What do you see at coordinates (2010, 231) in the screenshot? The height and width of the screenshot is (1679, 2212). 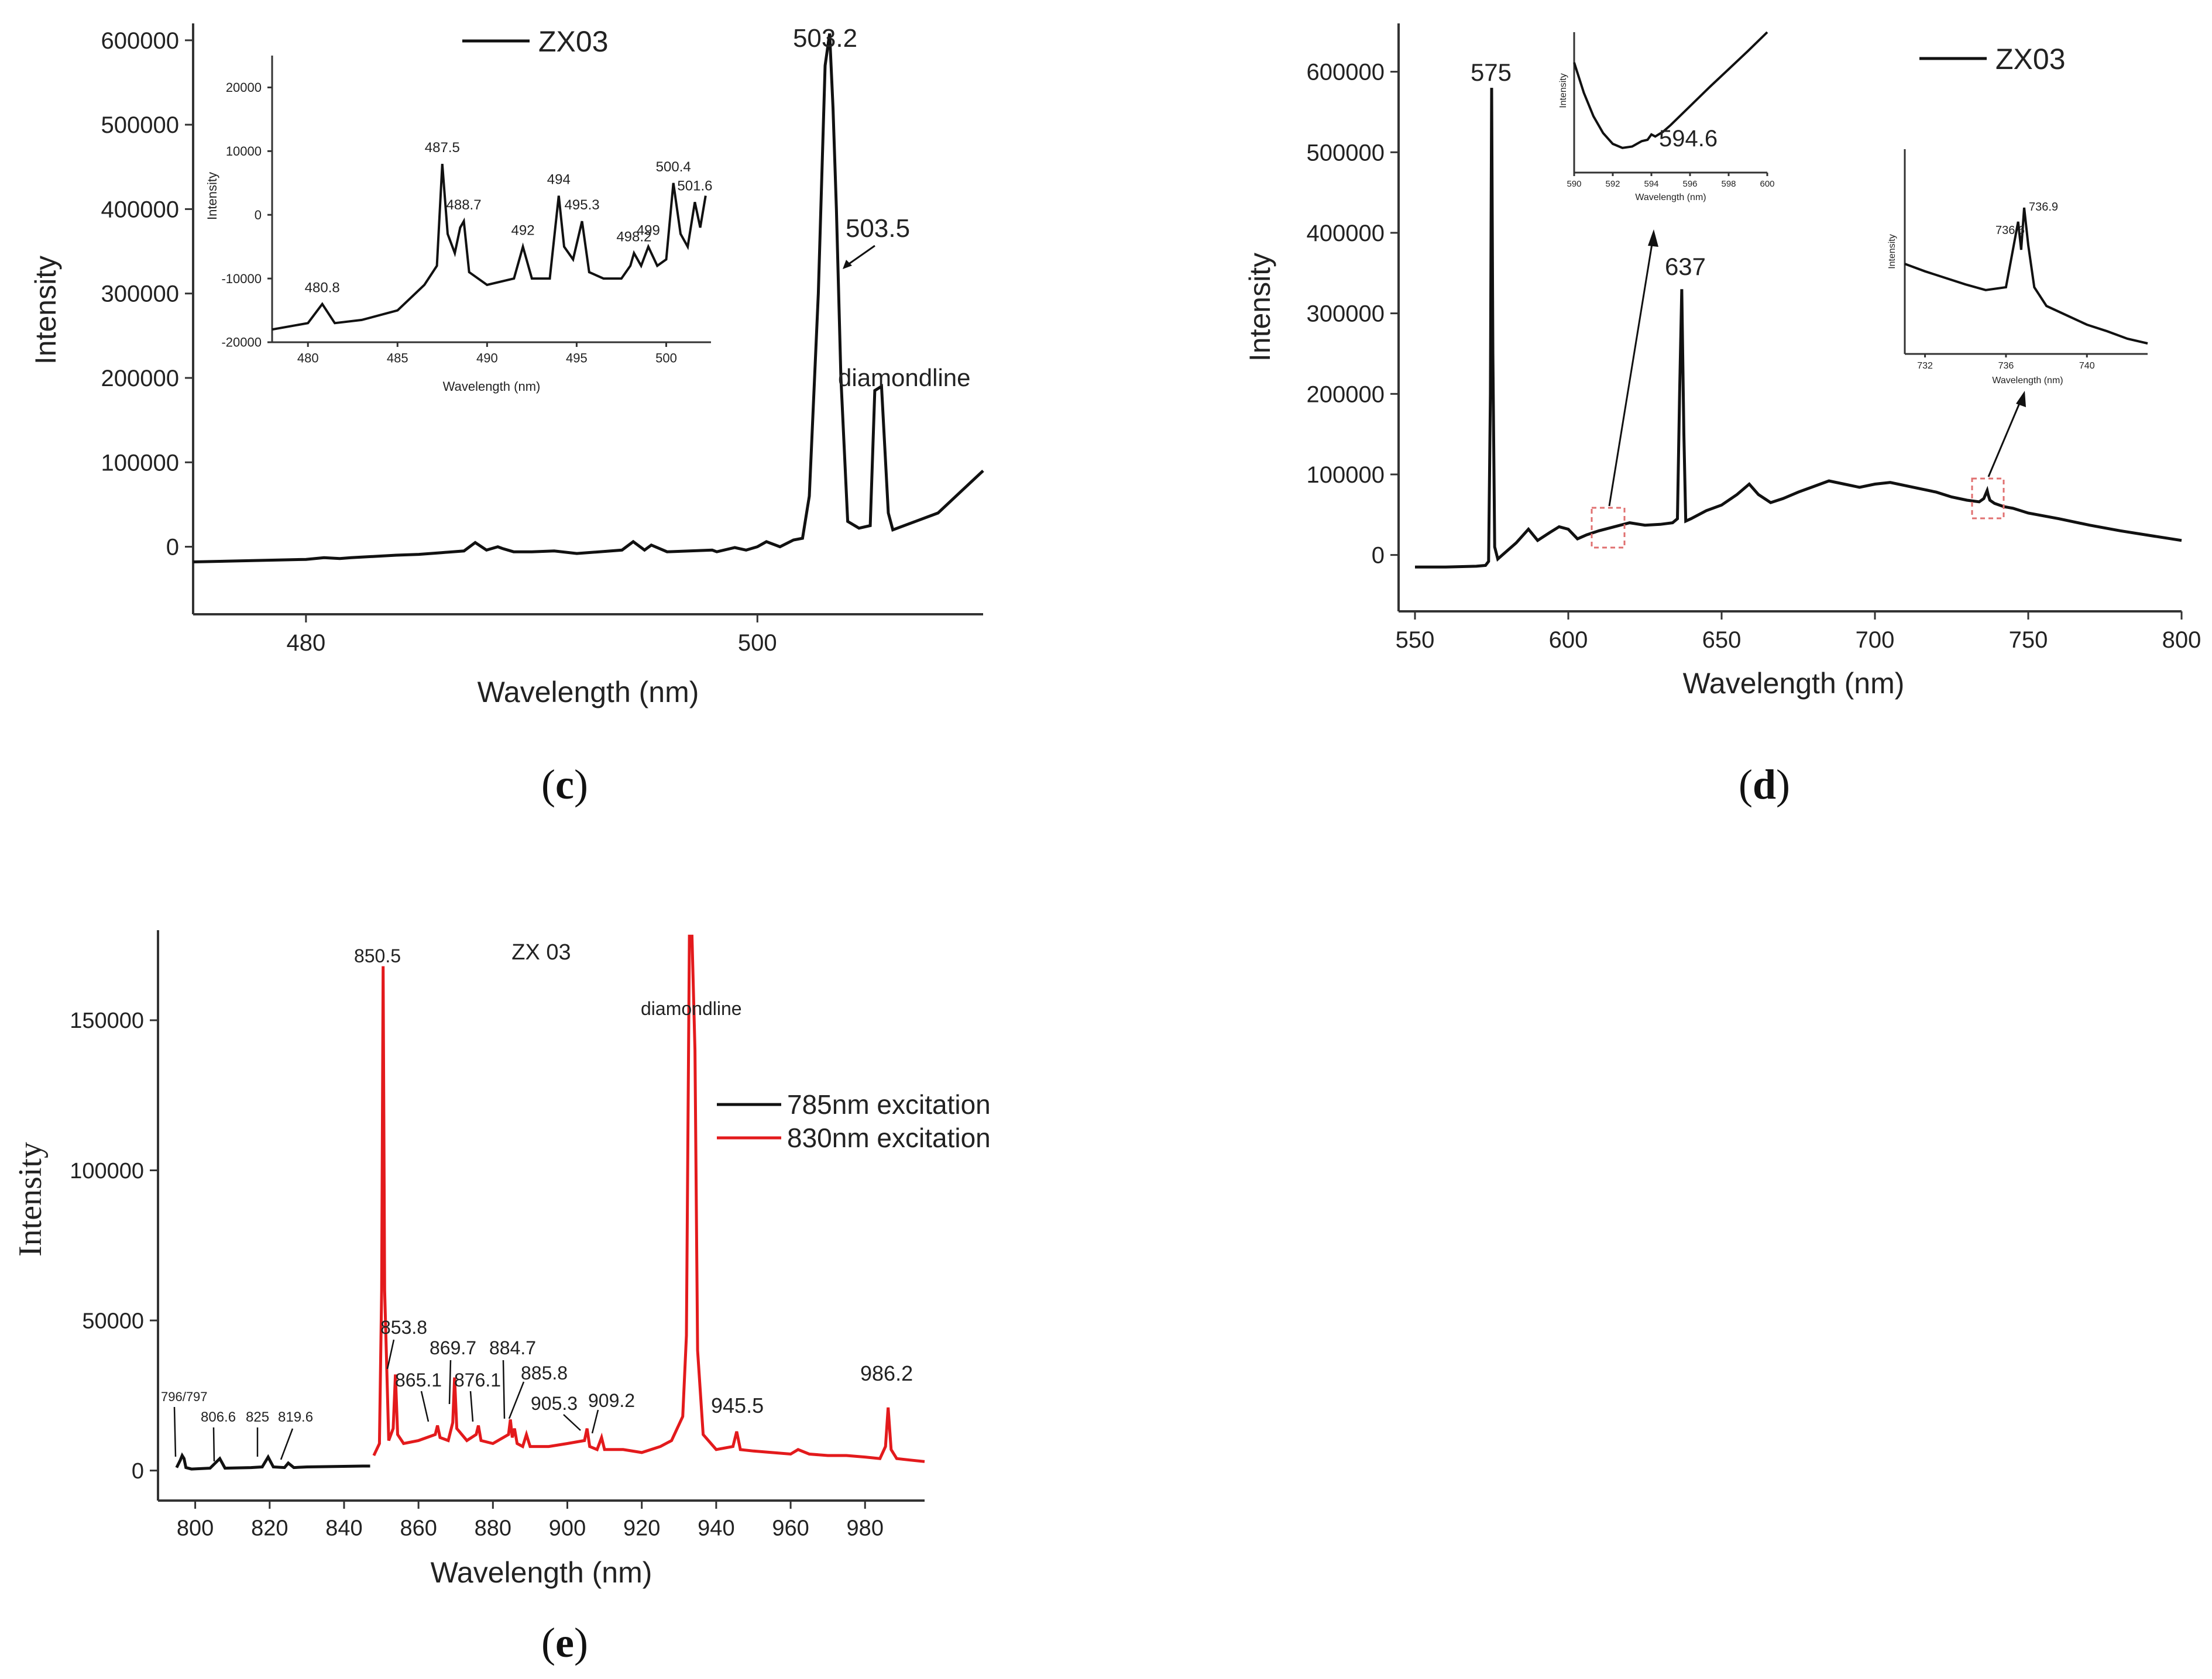 I see `d-inset2-peak-label-736-6: 736.6` at bounding box center [2010, 231].